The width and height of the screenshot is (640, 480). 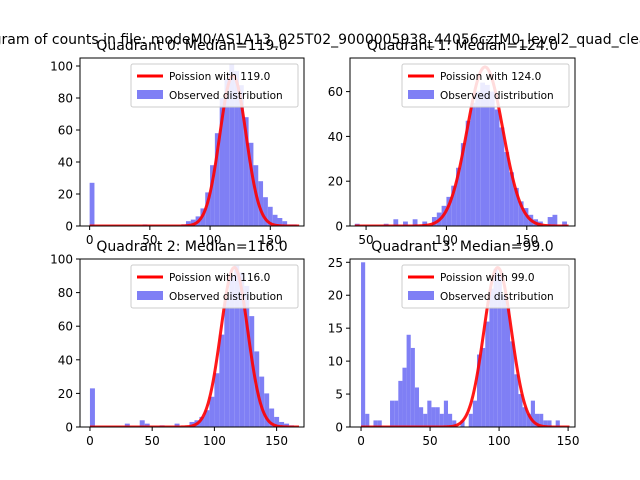 I want to click on quadrant-0-plot-area, so click(x=194, y=145).